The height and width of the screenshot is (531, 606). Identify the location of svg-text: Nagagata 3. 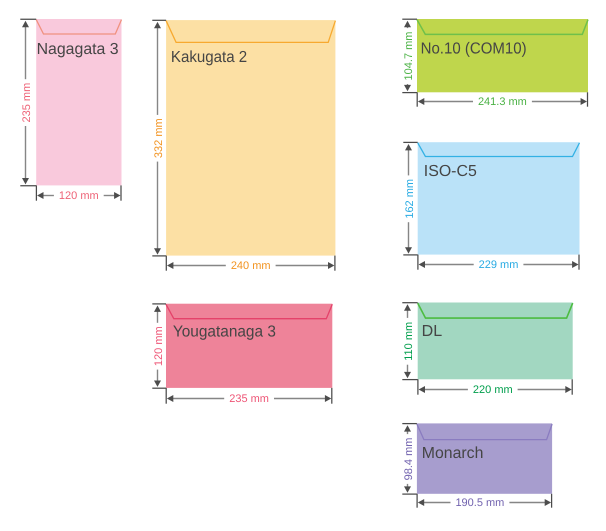
(78, 49).